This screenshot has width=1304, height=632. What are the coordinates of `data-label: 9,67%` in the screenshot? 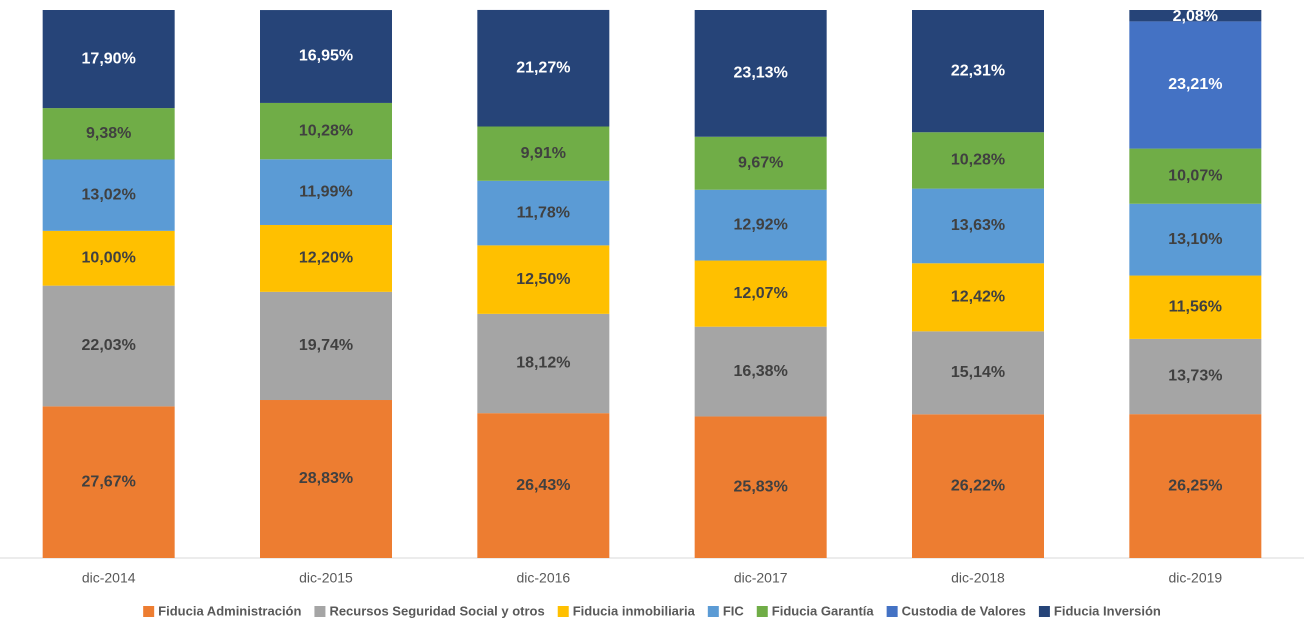 It's located at (760, 162).